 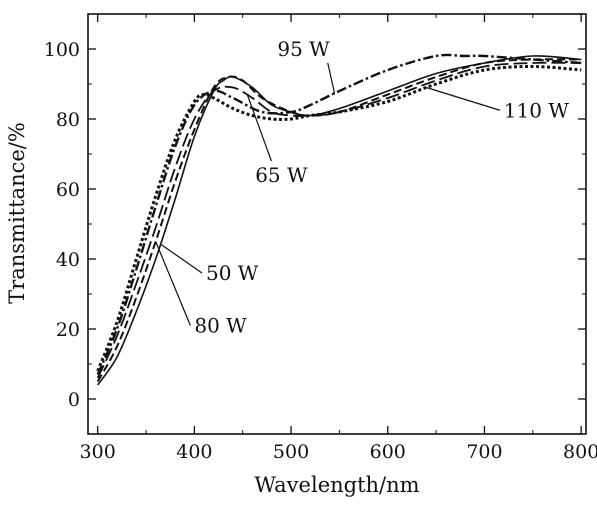 I want to click on y-tick-label: 20, so click(x=68, y=330).